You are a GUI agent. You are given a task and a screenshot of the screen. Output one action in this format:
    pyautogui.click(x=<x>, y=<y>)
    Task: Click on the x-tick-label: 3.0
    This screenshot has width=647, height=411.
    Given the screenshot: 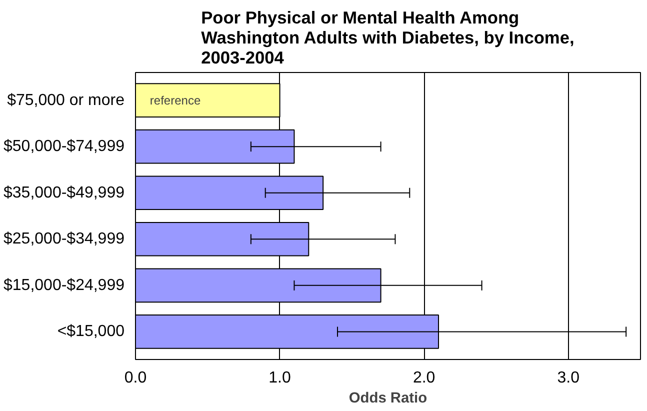 What is the action you would take?
    pyautogui.click(x=568, y=378)
    